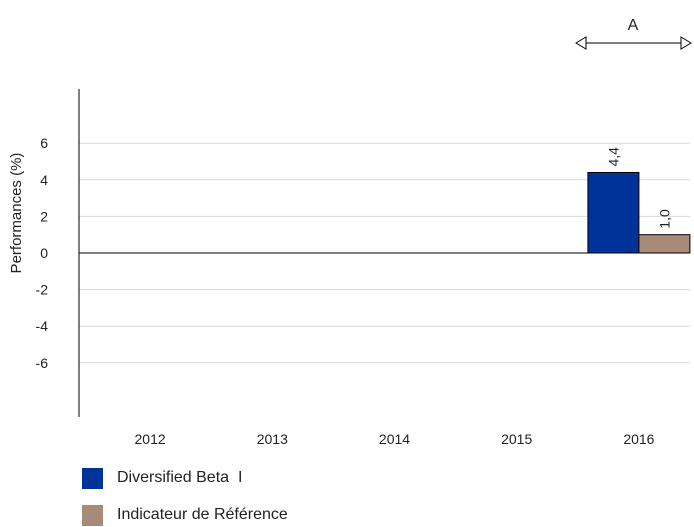 The width and height of the screenshot is (694, 527). I want to click on y-tick-label: -6, so click(42, 363).